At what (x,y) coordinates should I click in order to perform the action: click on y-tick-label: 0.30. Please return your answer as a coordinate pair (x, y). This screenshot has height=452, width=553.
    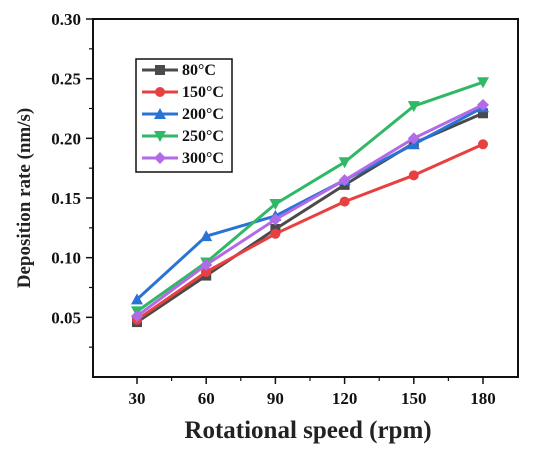
    Looking at the image, I should click on (66, 19).